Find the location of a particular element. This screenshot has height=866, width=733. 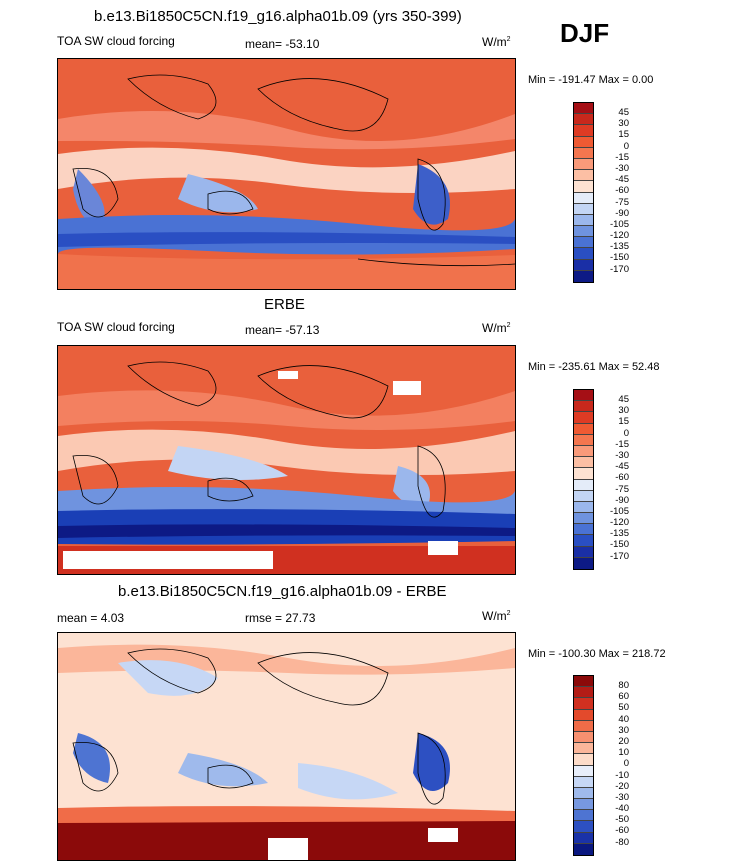

panel2-mean-label: mean= -57.13 is located at coordinates (282, 330).